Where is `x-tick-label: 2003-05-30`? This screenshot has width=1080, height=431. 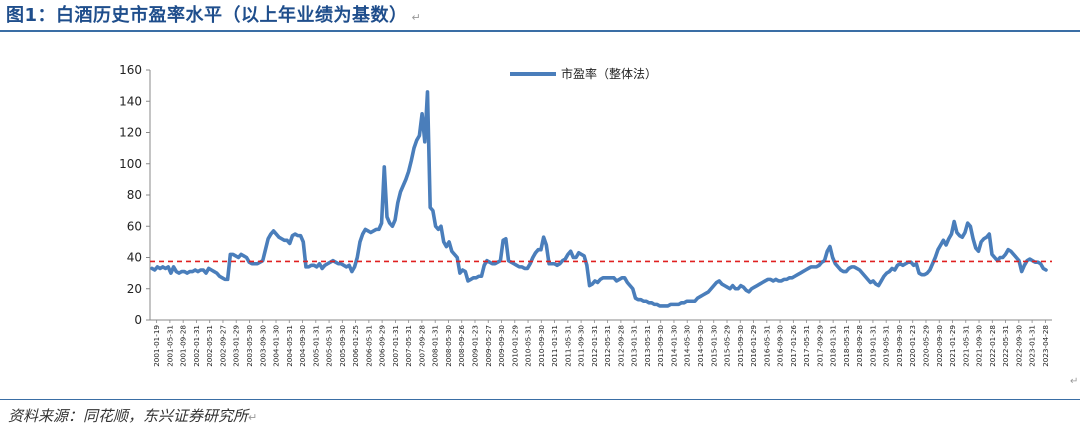
x-tick-label: 2003-05-30 is located at coordinates (249, 346).